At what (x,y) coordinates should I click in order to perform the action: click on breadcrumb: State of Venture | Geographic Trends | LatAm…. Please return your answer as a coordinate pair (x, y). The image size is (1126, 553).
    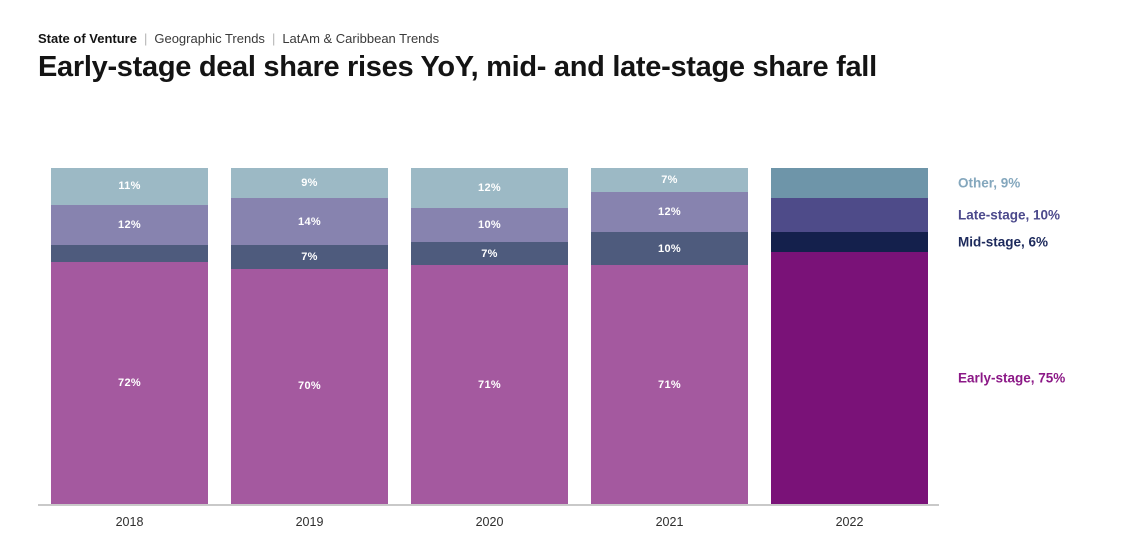
    Looking at the image, I should click on (238, 38).